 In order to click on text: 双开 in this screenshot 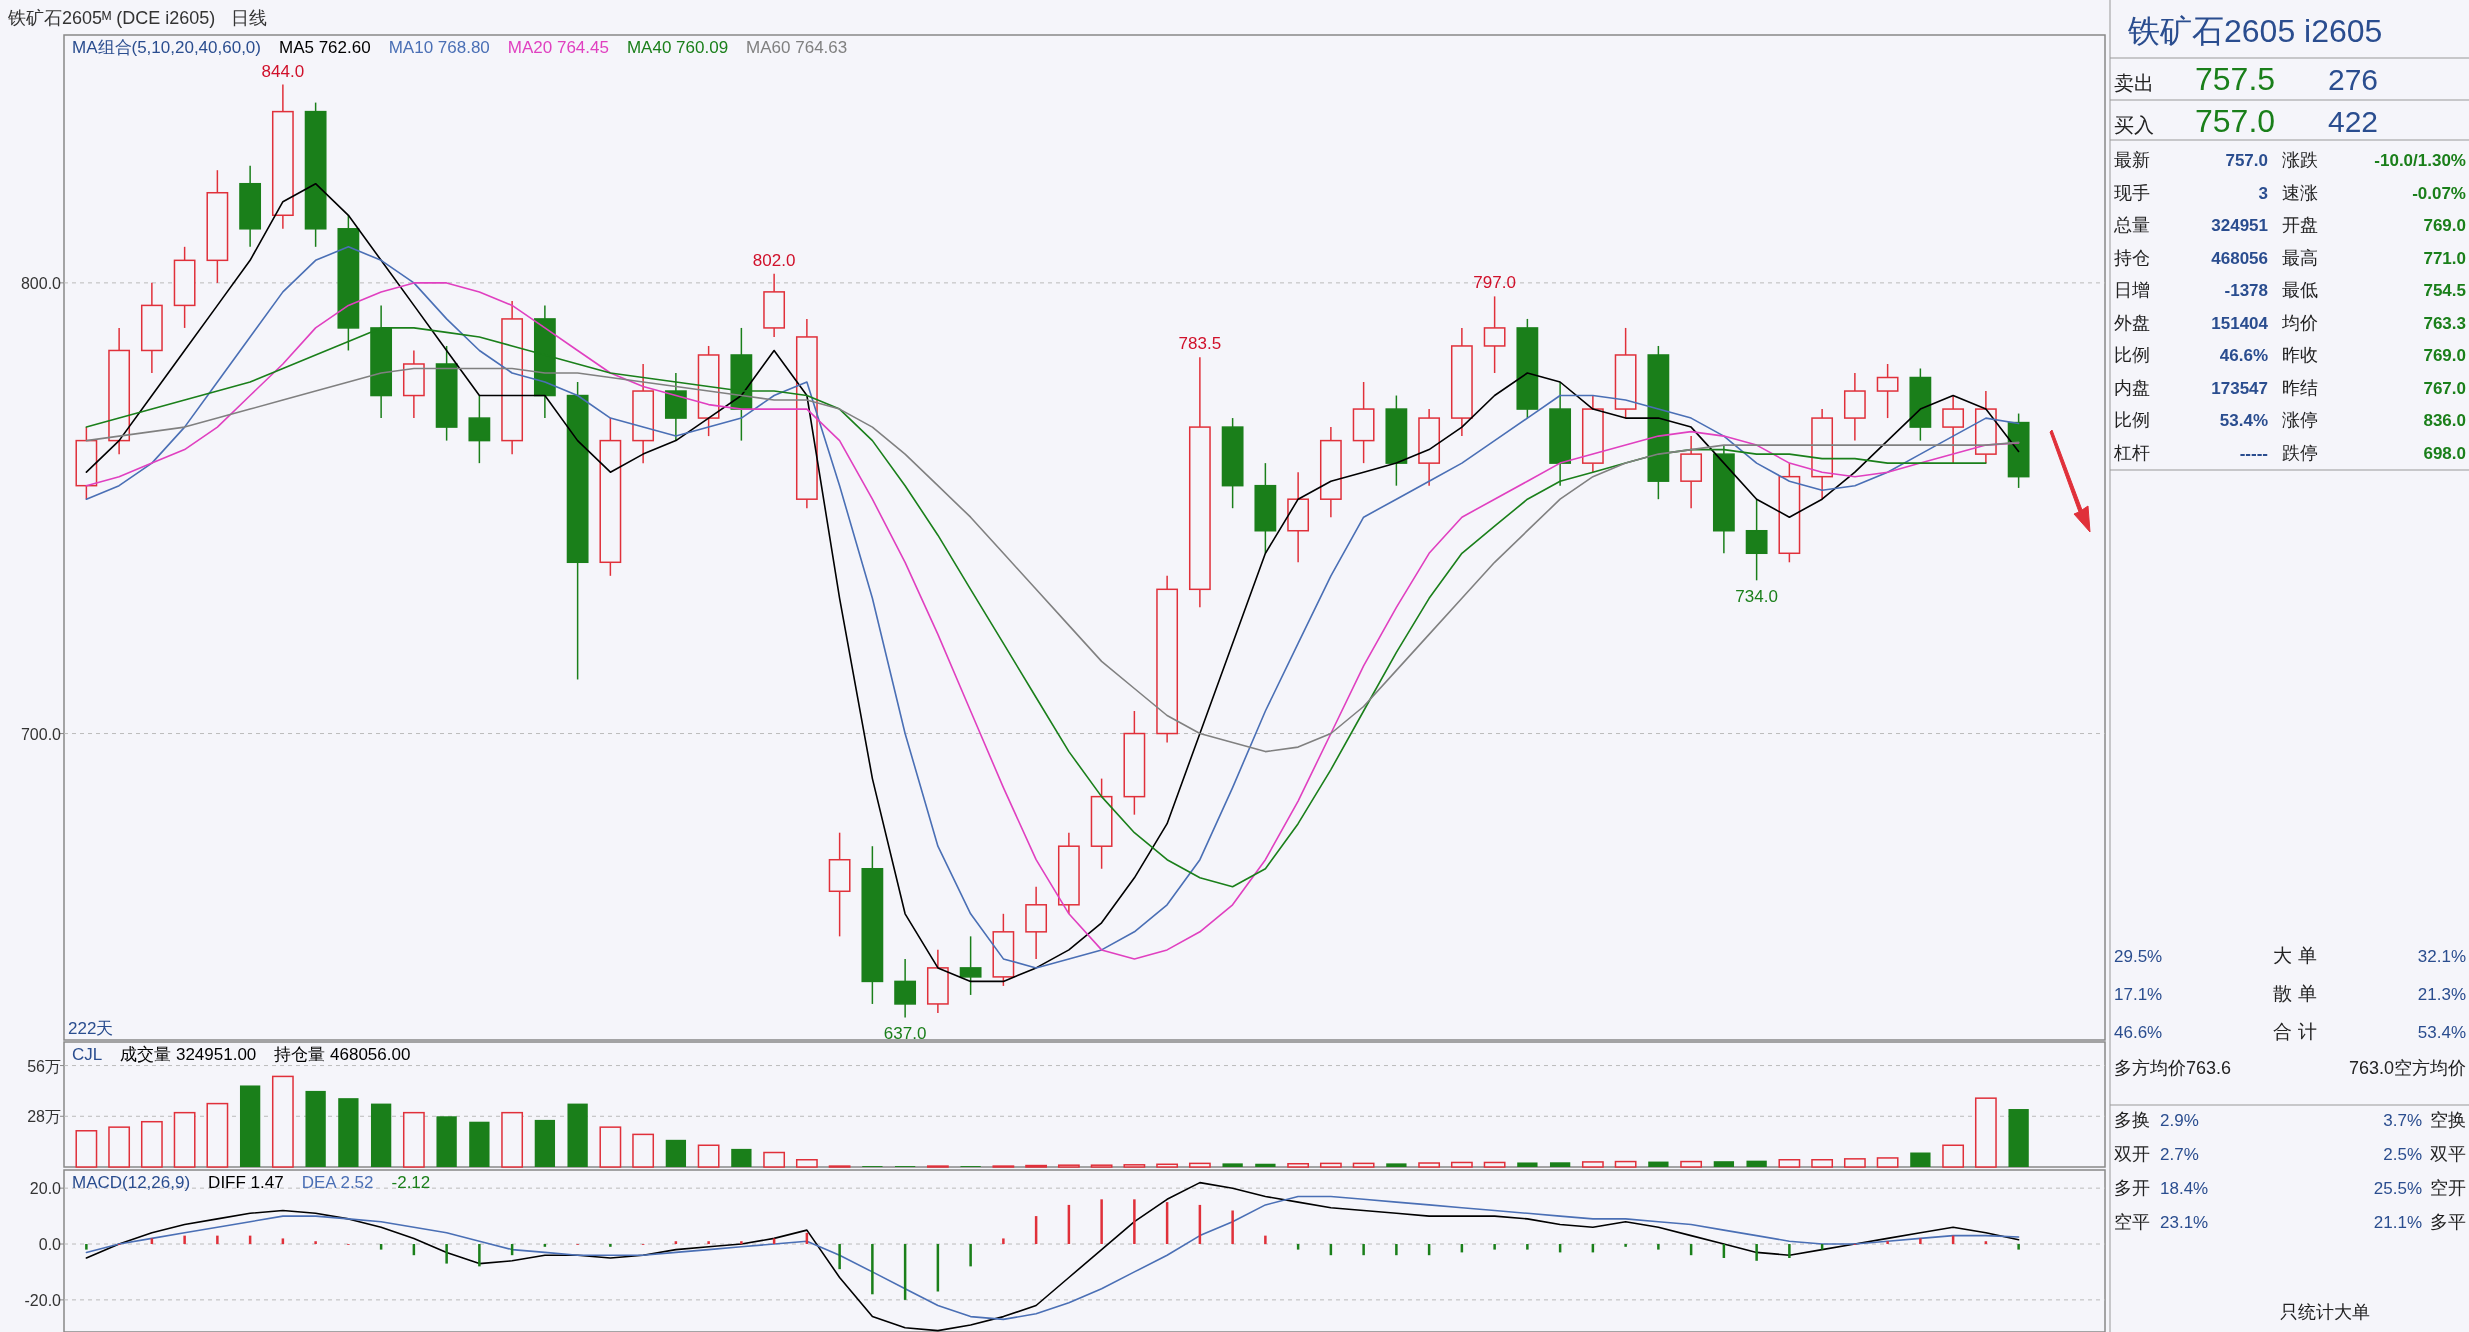, I will do `click(2132, 1154)`.